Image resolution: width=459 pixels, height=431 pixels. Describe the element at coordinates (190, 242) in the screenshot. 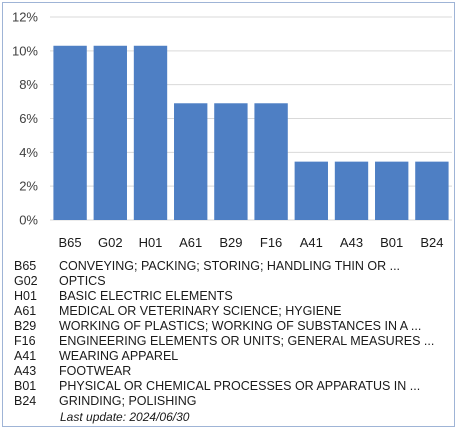

I see `x-tick-label: A61` at that location.